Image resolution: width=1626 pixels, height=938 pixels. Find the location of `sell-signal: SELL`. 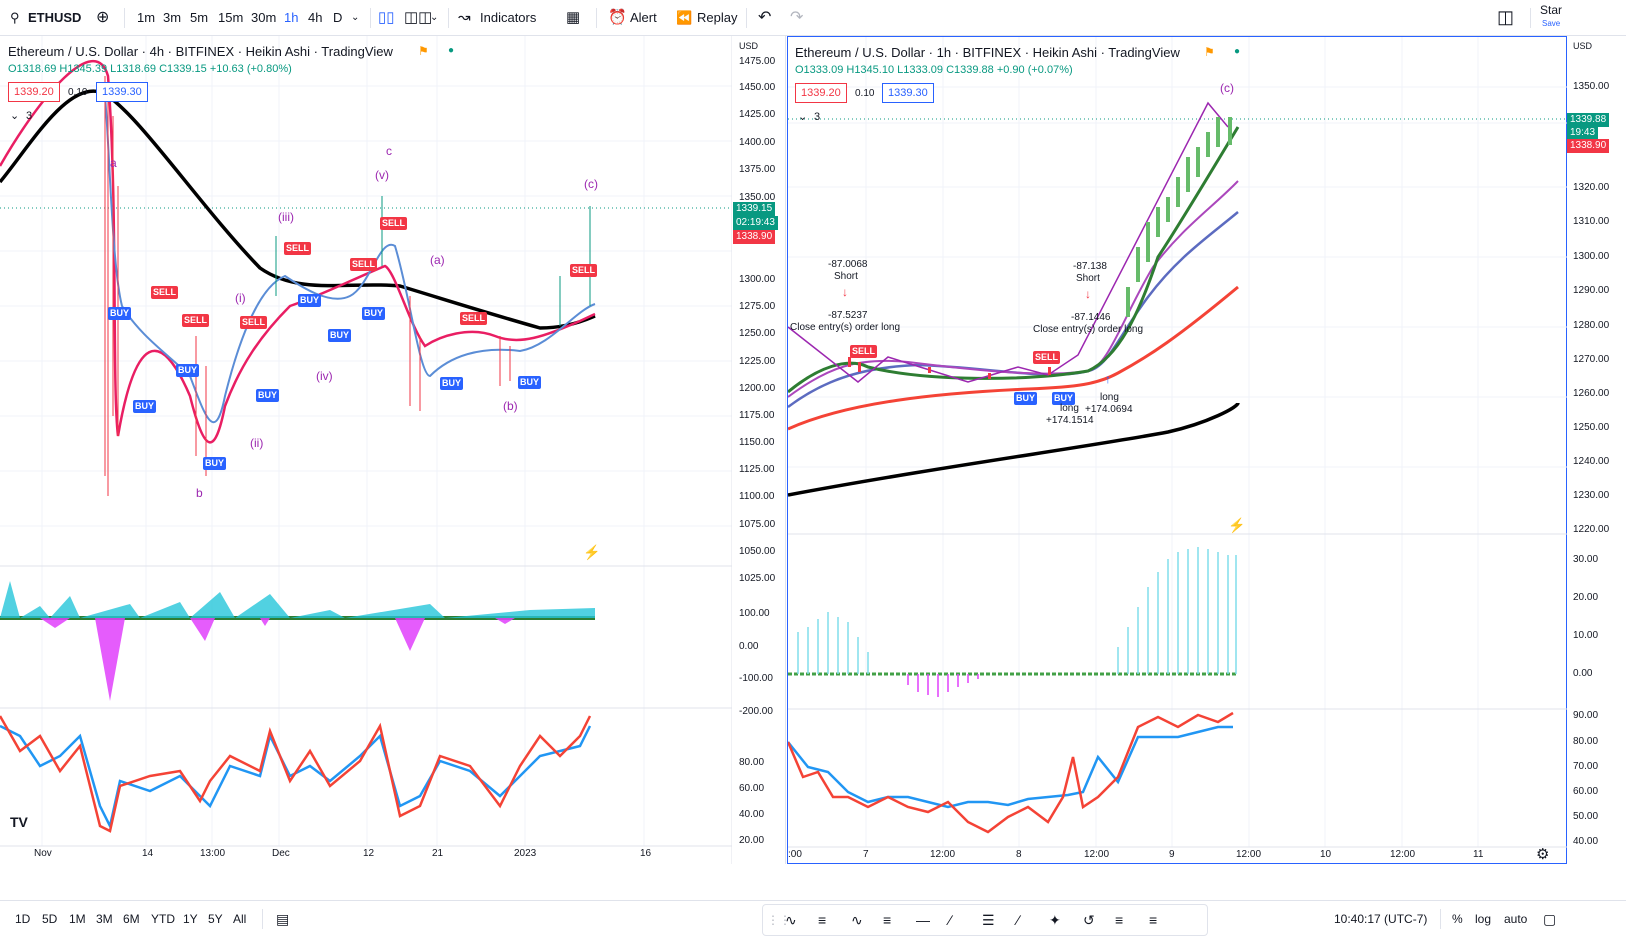

sell-signal: SELL is located at coordinates (474, 318).